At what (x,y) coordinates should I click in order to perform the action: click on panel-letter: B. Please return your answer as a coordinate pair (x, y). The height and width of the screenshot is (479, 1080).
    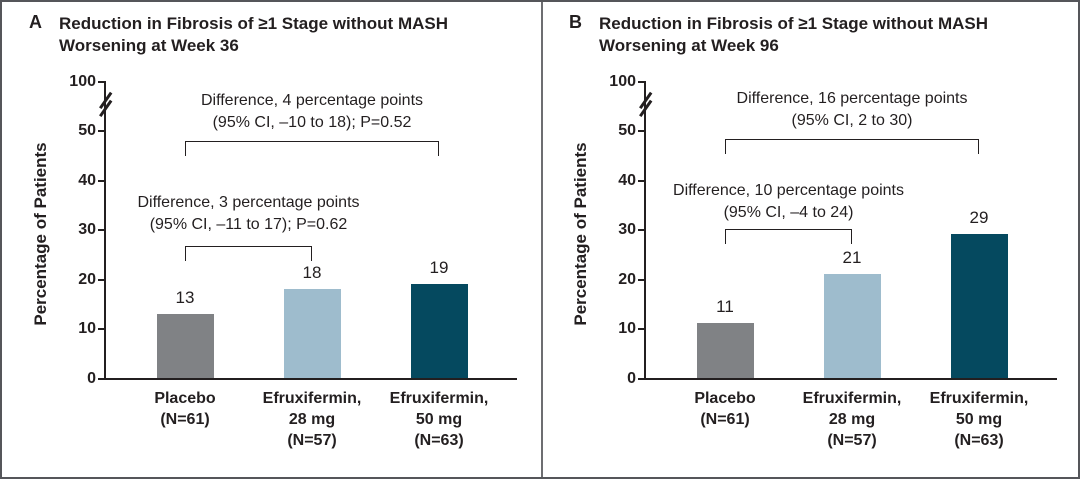
    Looking at the image, I should click on (575, 22).